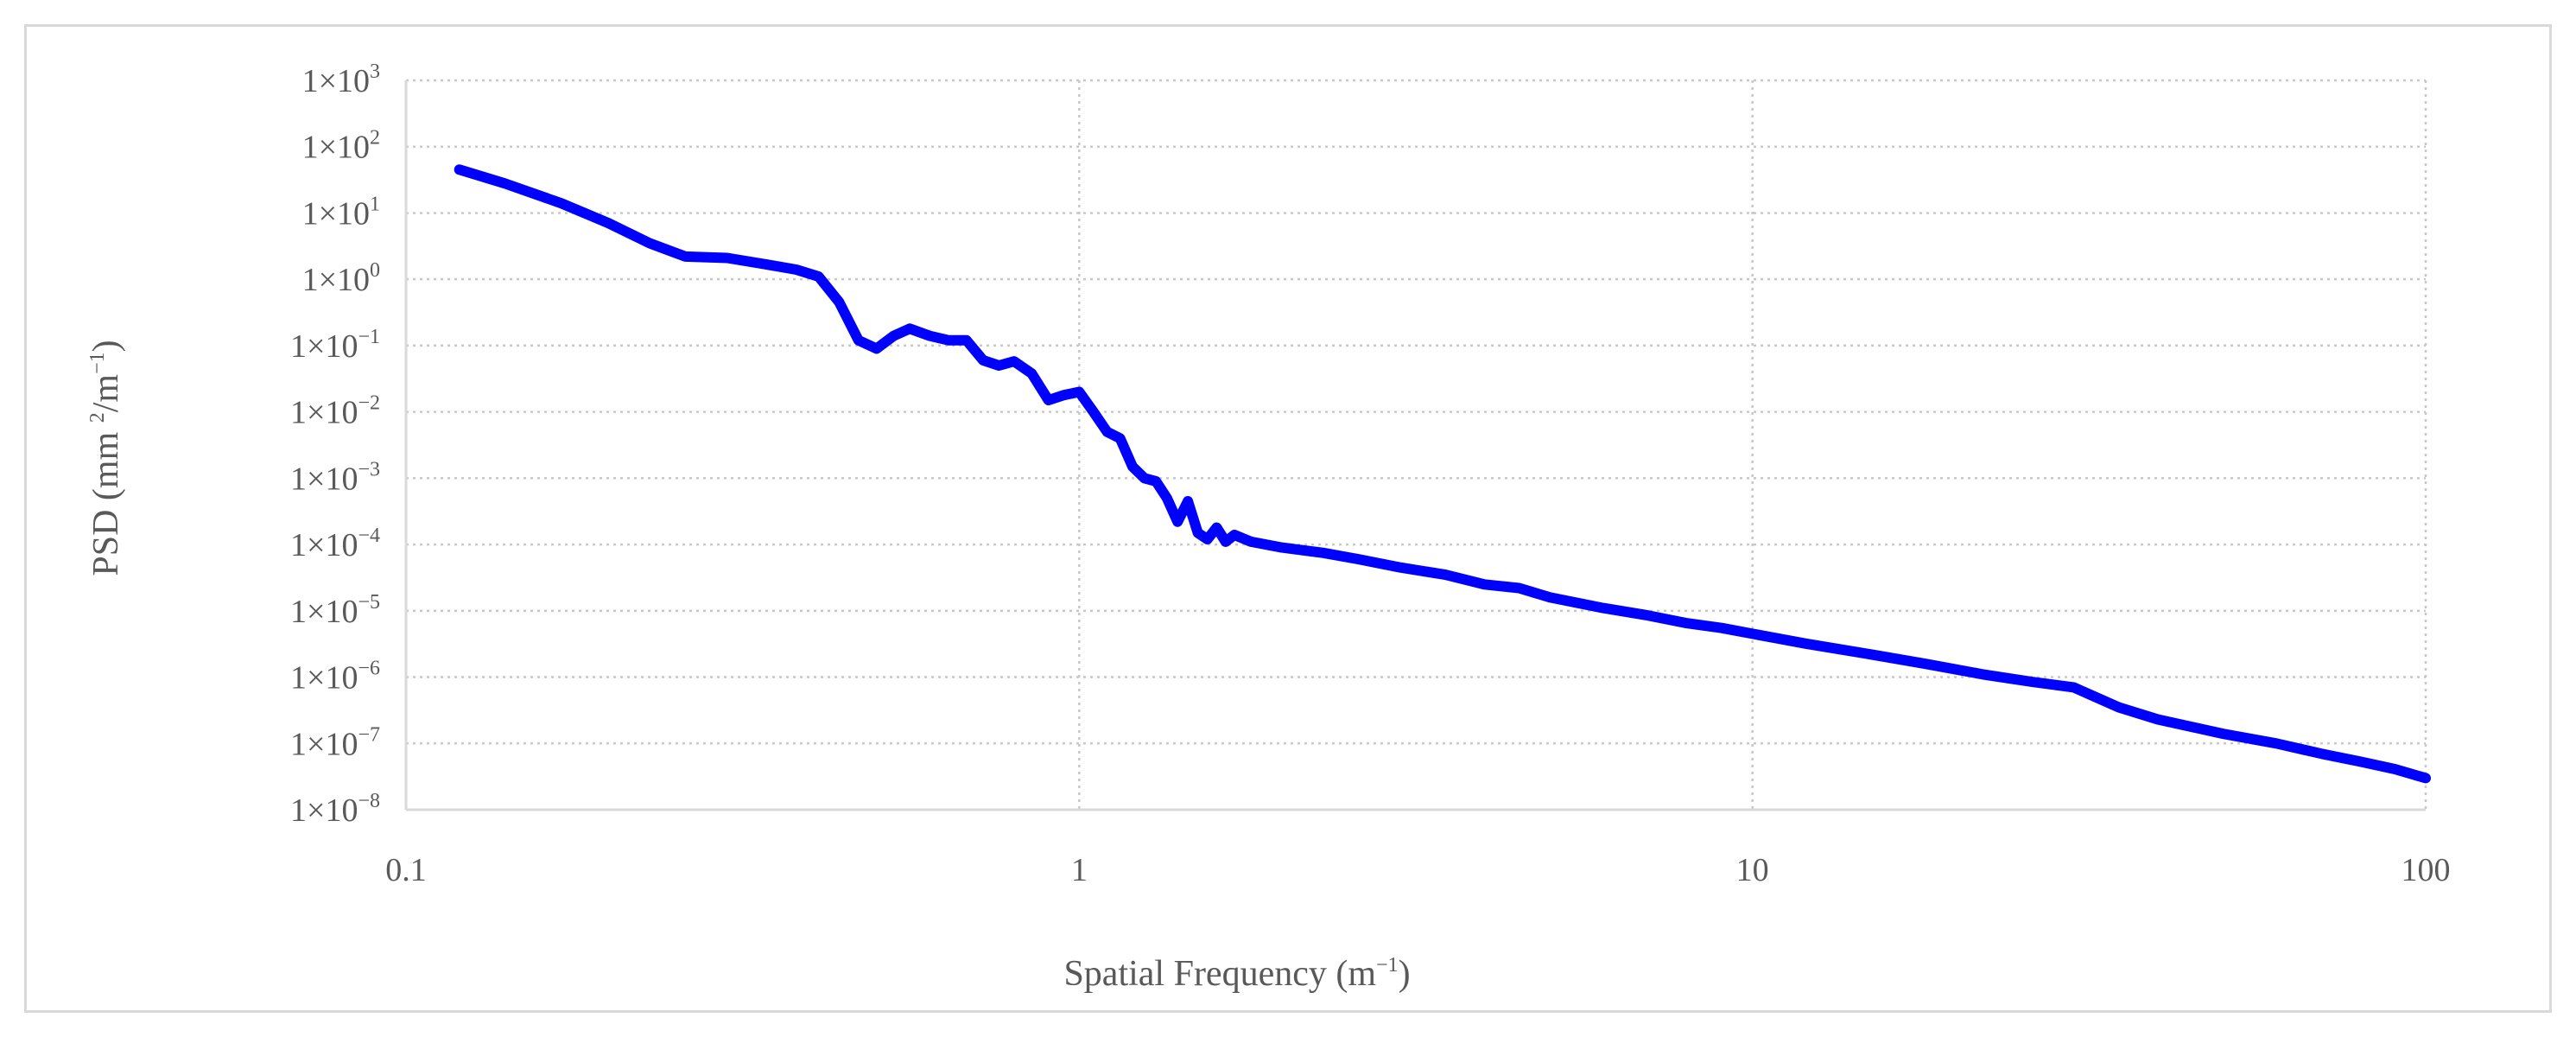  I want to click on y-tick-label: 1×10⁻⁸, so click(335, 809).